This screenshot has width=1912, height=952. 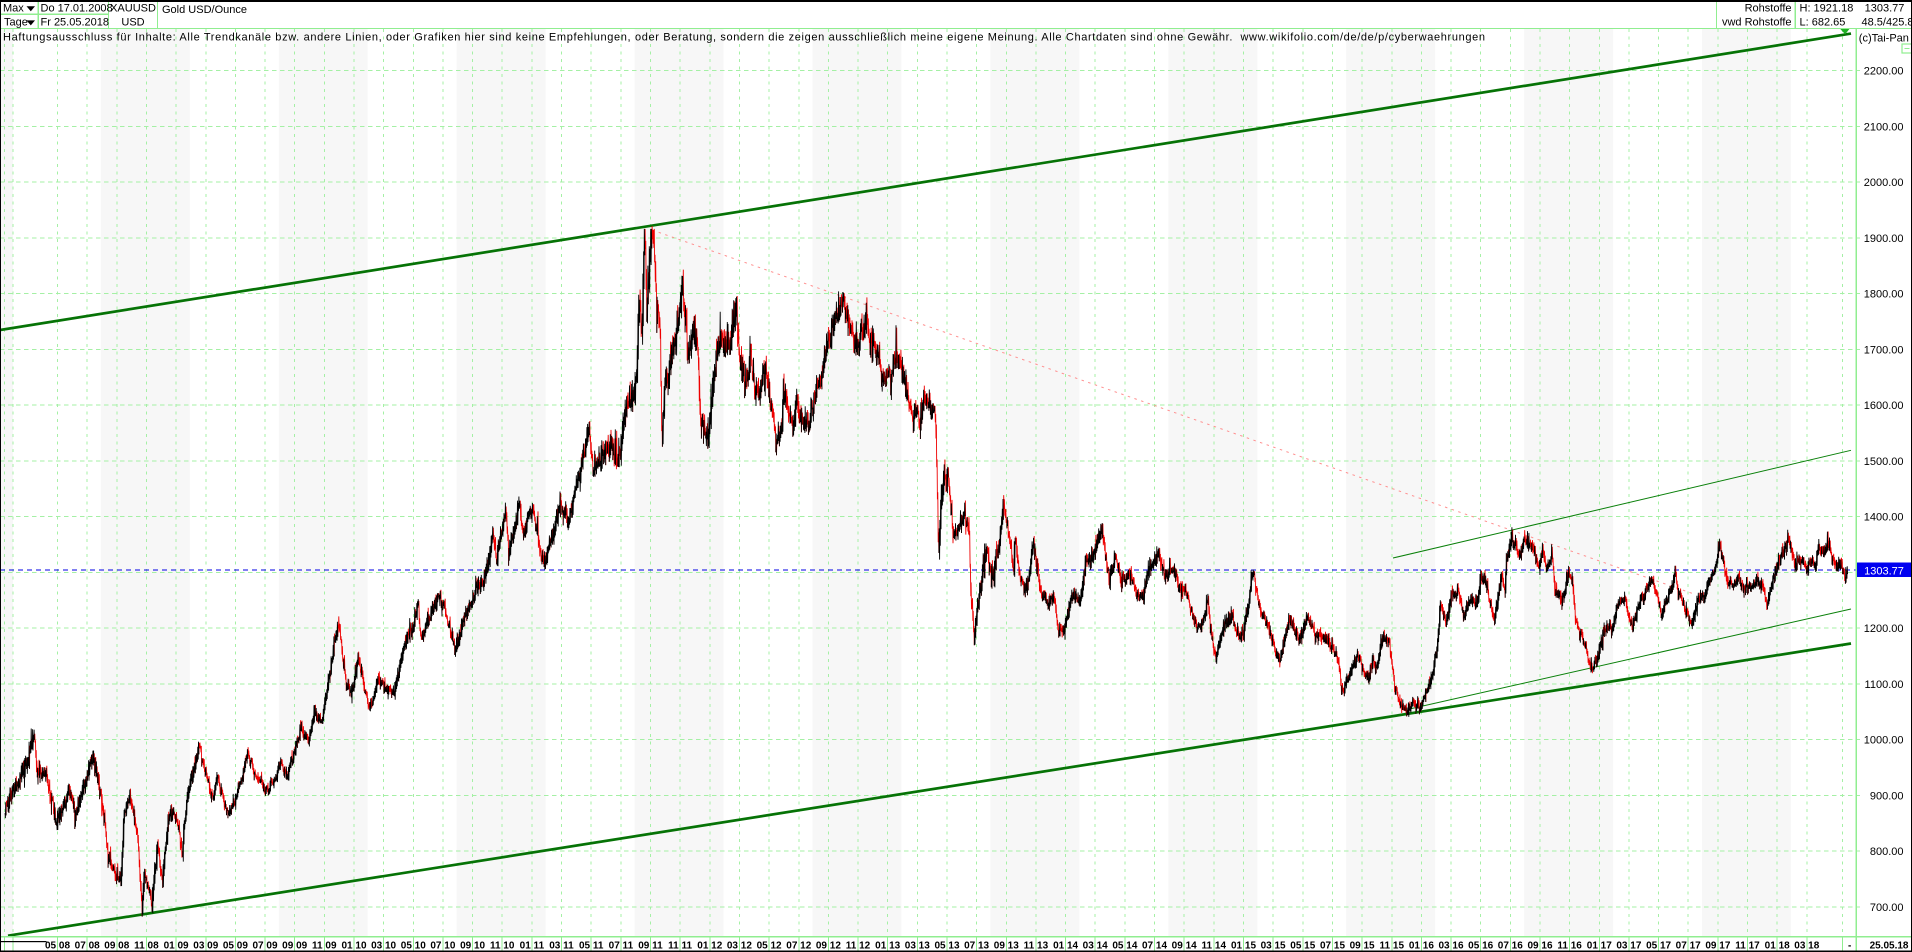 I want to click on svg-text: 11 12, so click(x=858, y=945).